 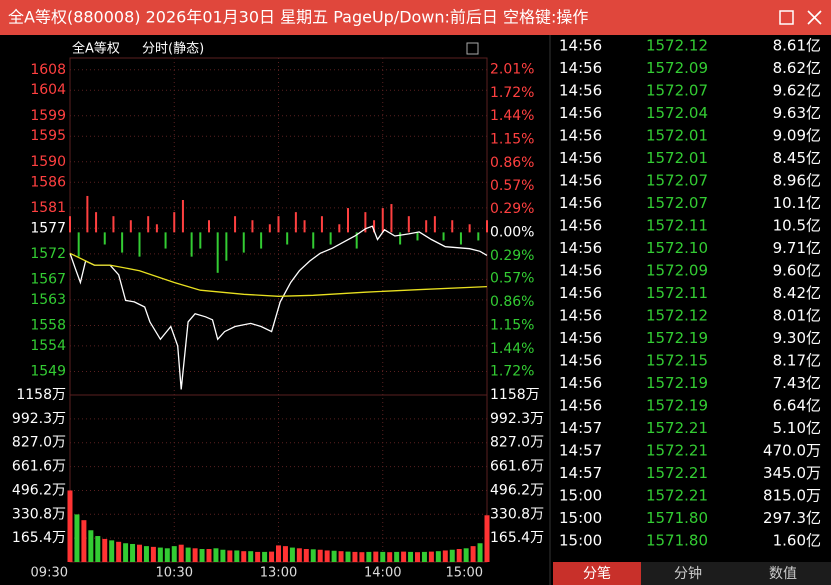 I want to click on y2-tick-label: 0.00%, so click(x=512, y=232).